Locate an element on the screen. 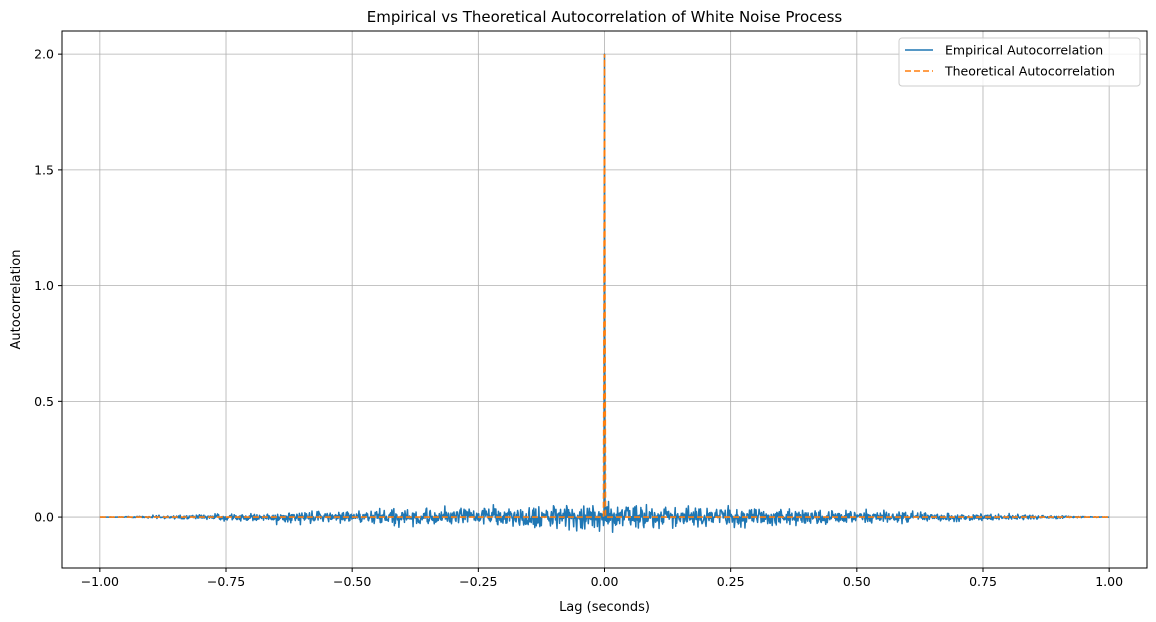  y-tick-label: 0.0 is located at coordinates (44, 517).